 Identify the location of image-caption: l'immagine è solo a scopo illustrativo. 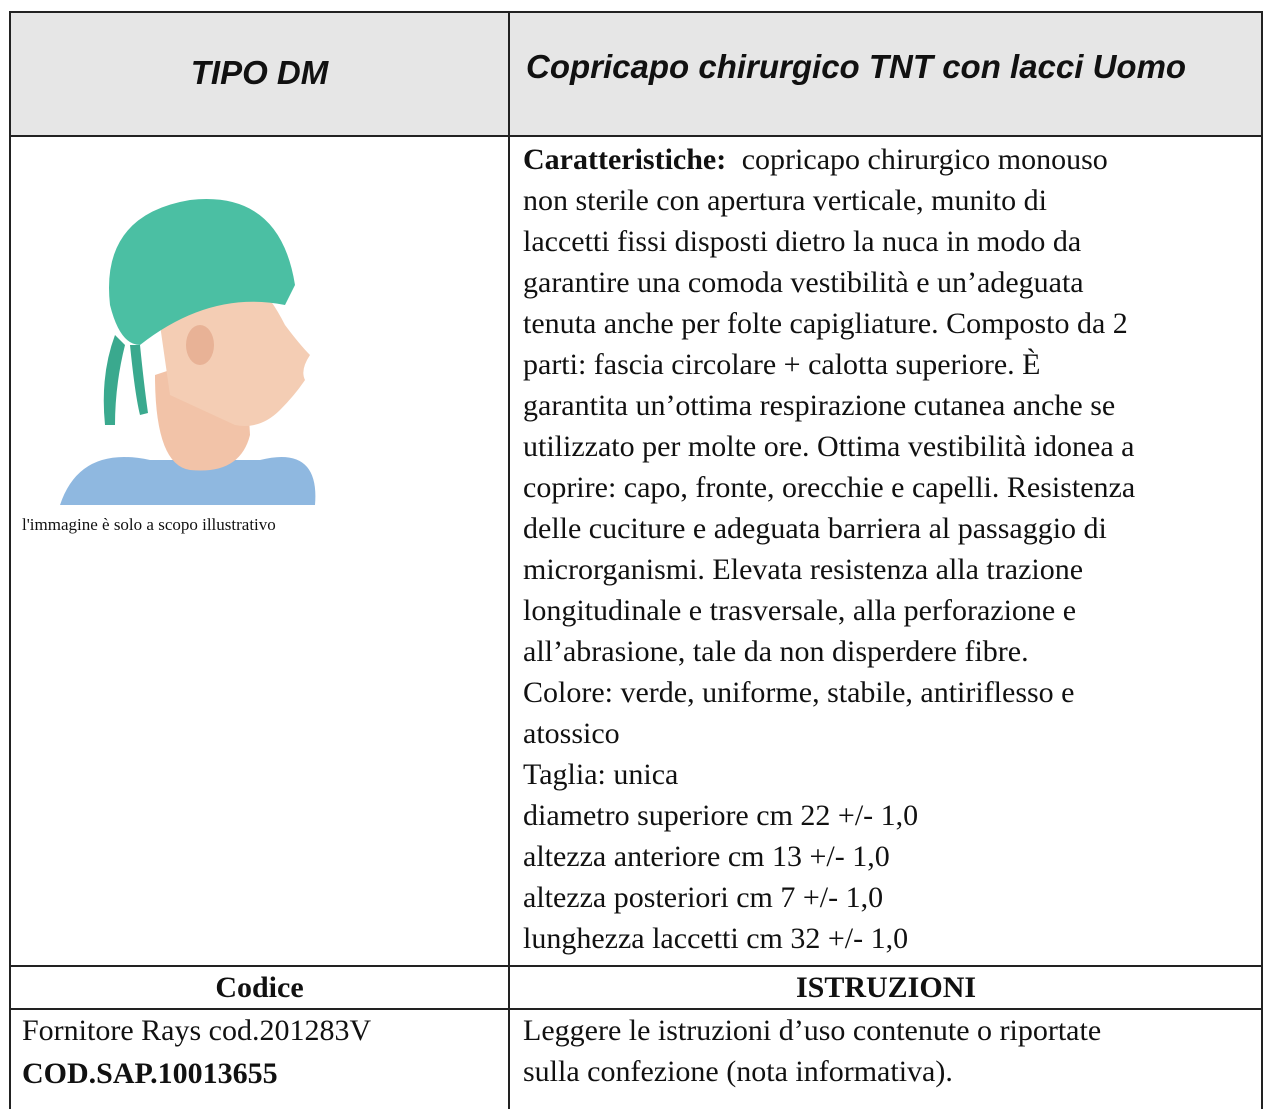
(149, 524).